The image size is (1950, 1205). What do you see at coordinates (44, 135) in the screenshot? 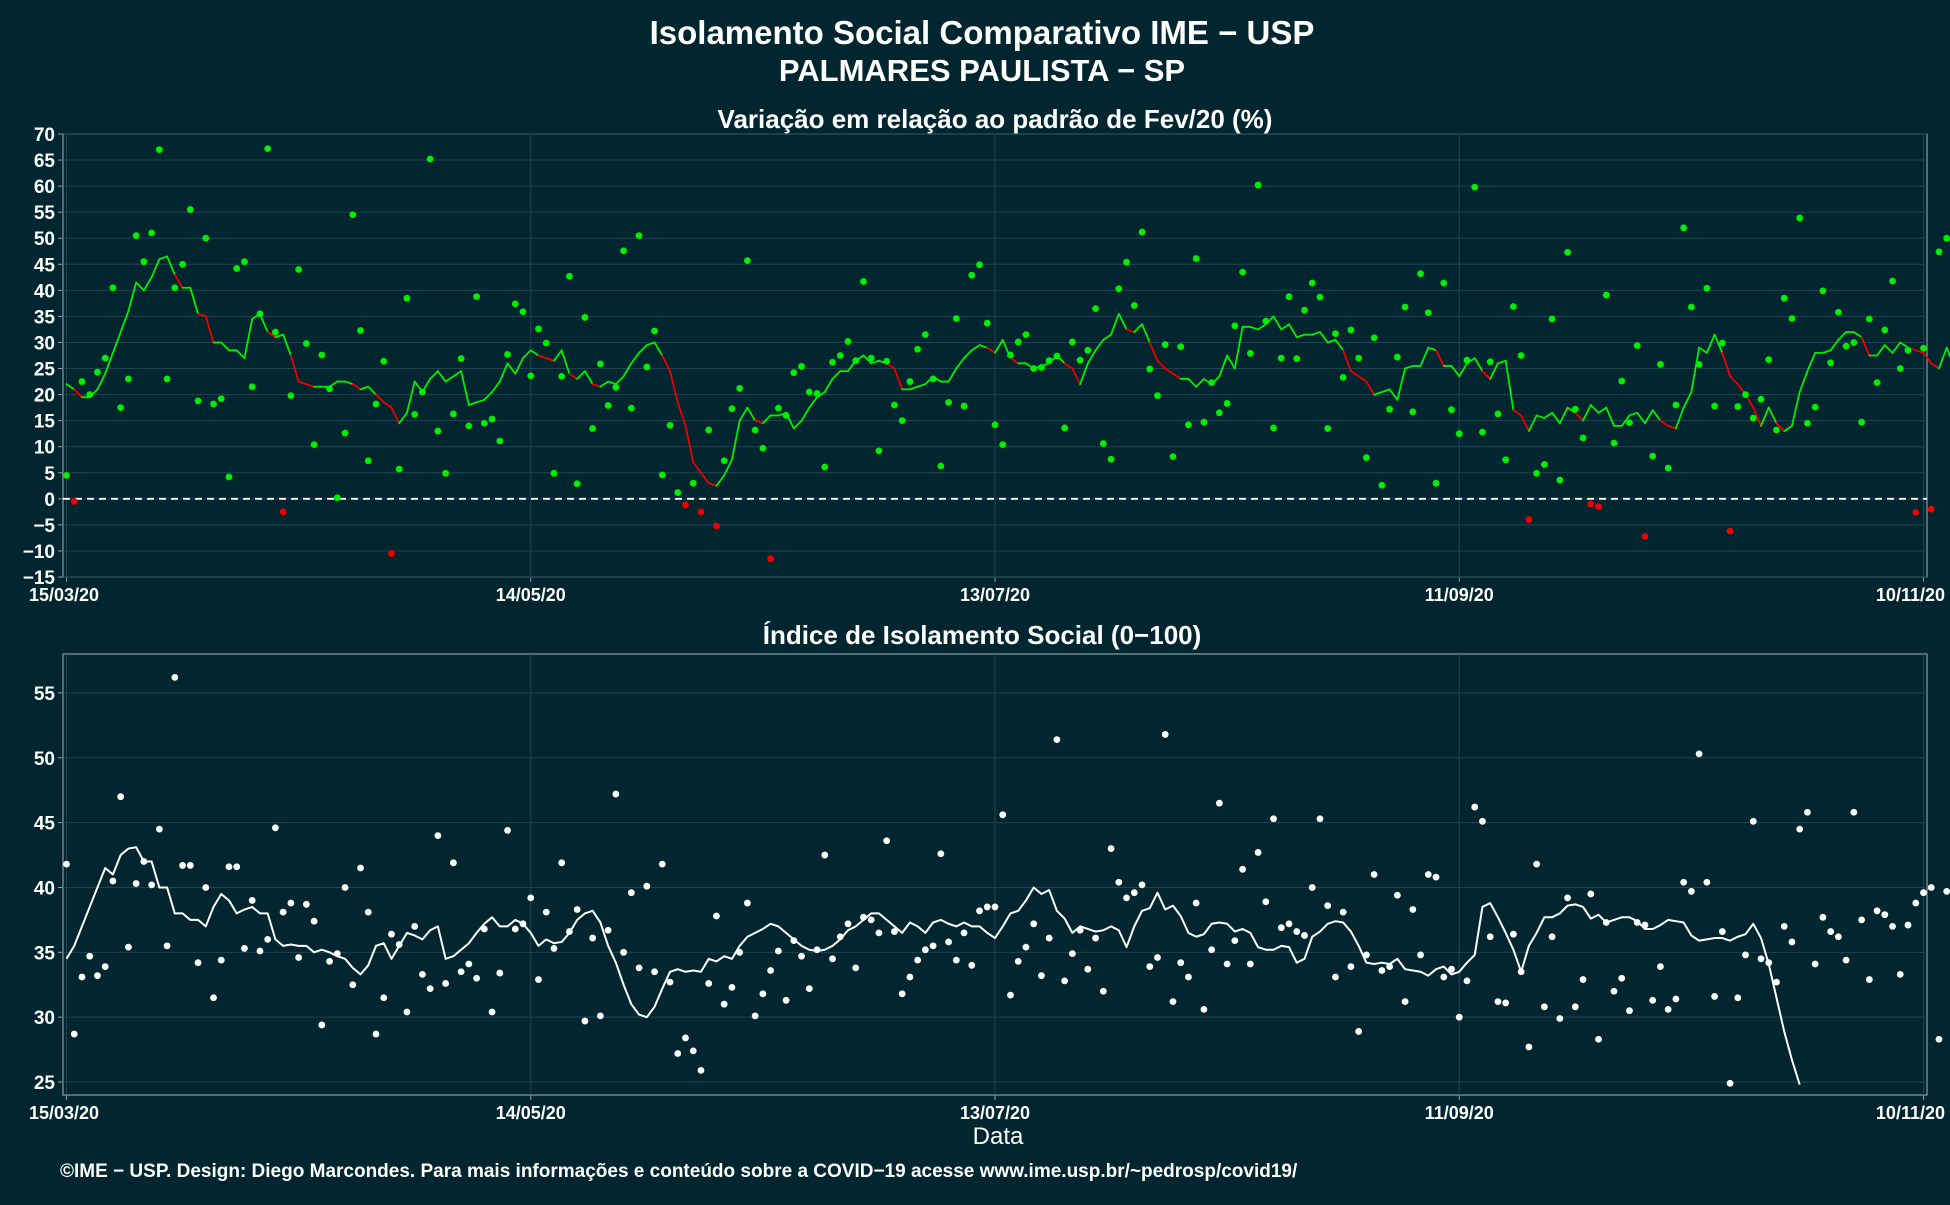
I see `variation-y-tick-label: 70` at bounding box center [44, 135].